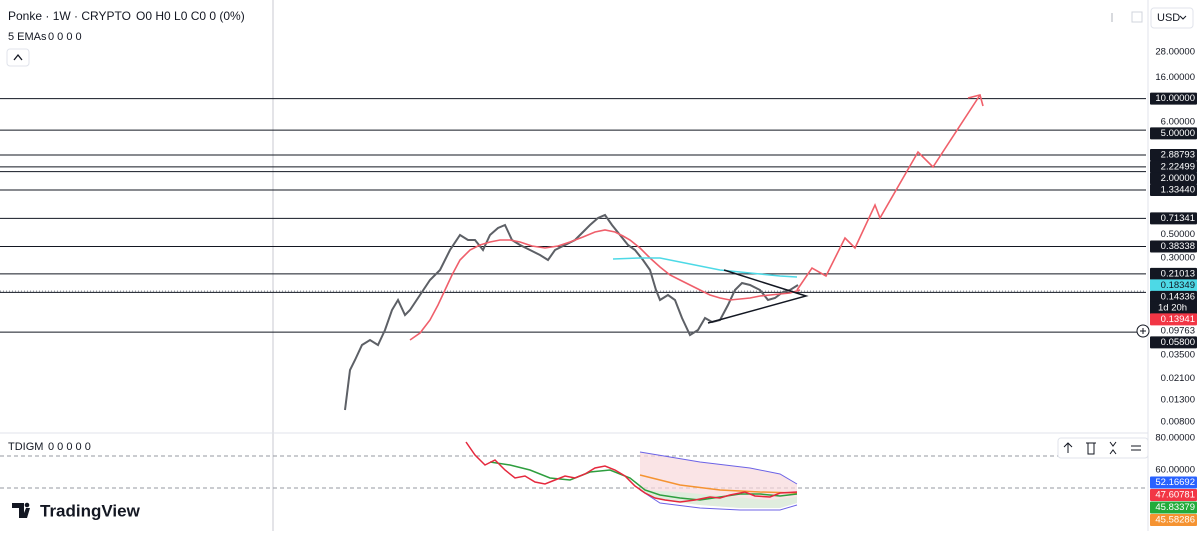  I want to click on price-label: 0.50000, so click(1178, 234).